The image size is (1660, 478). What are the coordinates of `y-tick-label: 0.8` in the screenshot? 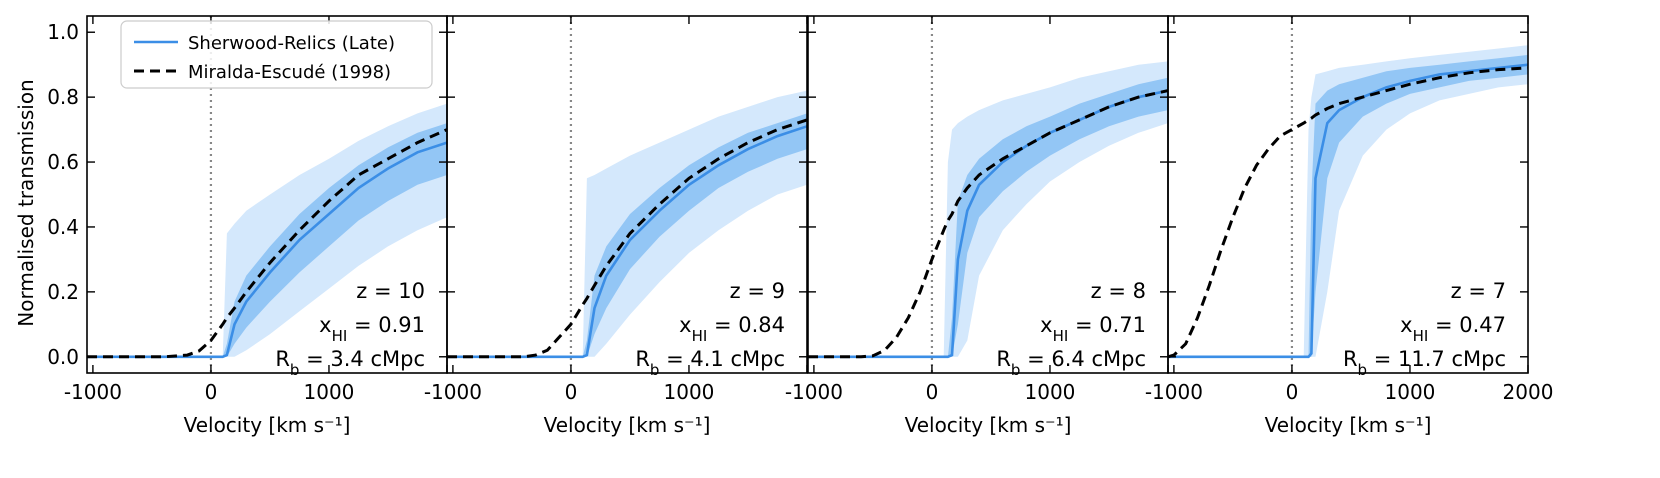 It's located at (63, 97).